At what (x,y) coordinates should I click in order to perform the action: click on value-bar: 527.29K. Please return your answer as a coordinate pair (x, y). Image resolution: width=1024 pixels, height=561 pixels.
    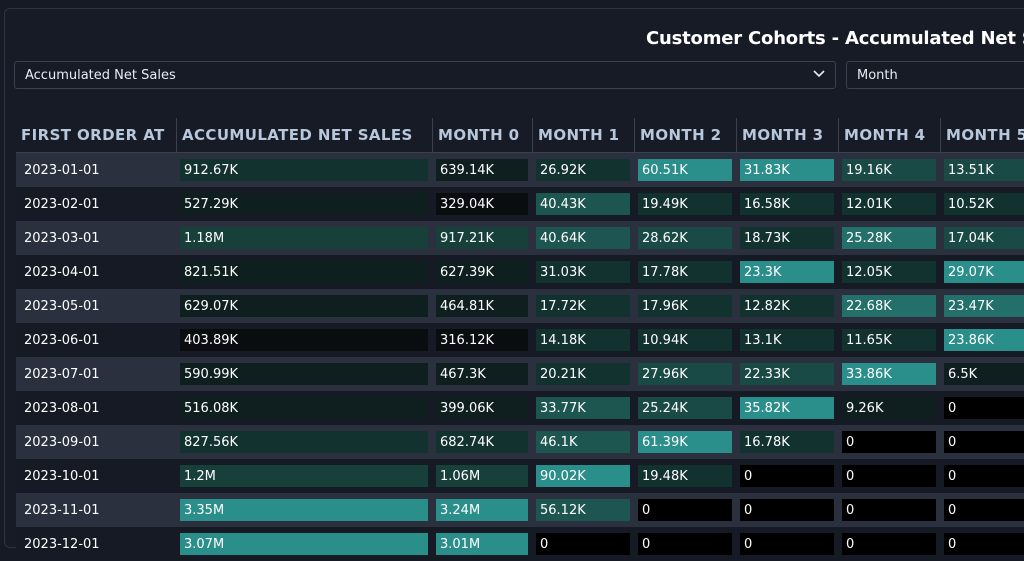
    Looking at the image, I should click on (304, 204).